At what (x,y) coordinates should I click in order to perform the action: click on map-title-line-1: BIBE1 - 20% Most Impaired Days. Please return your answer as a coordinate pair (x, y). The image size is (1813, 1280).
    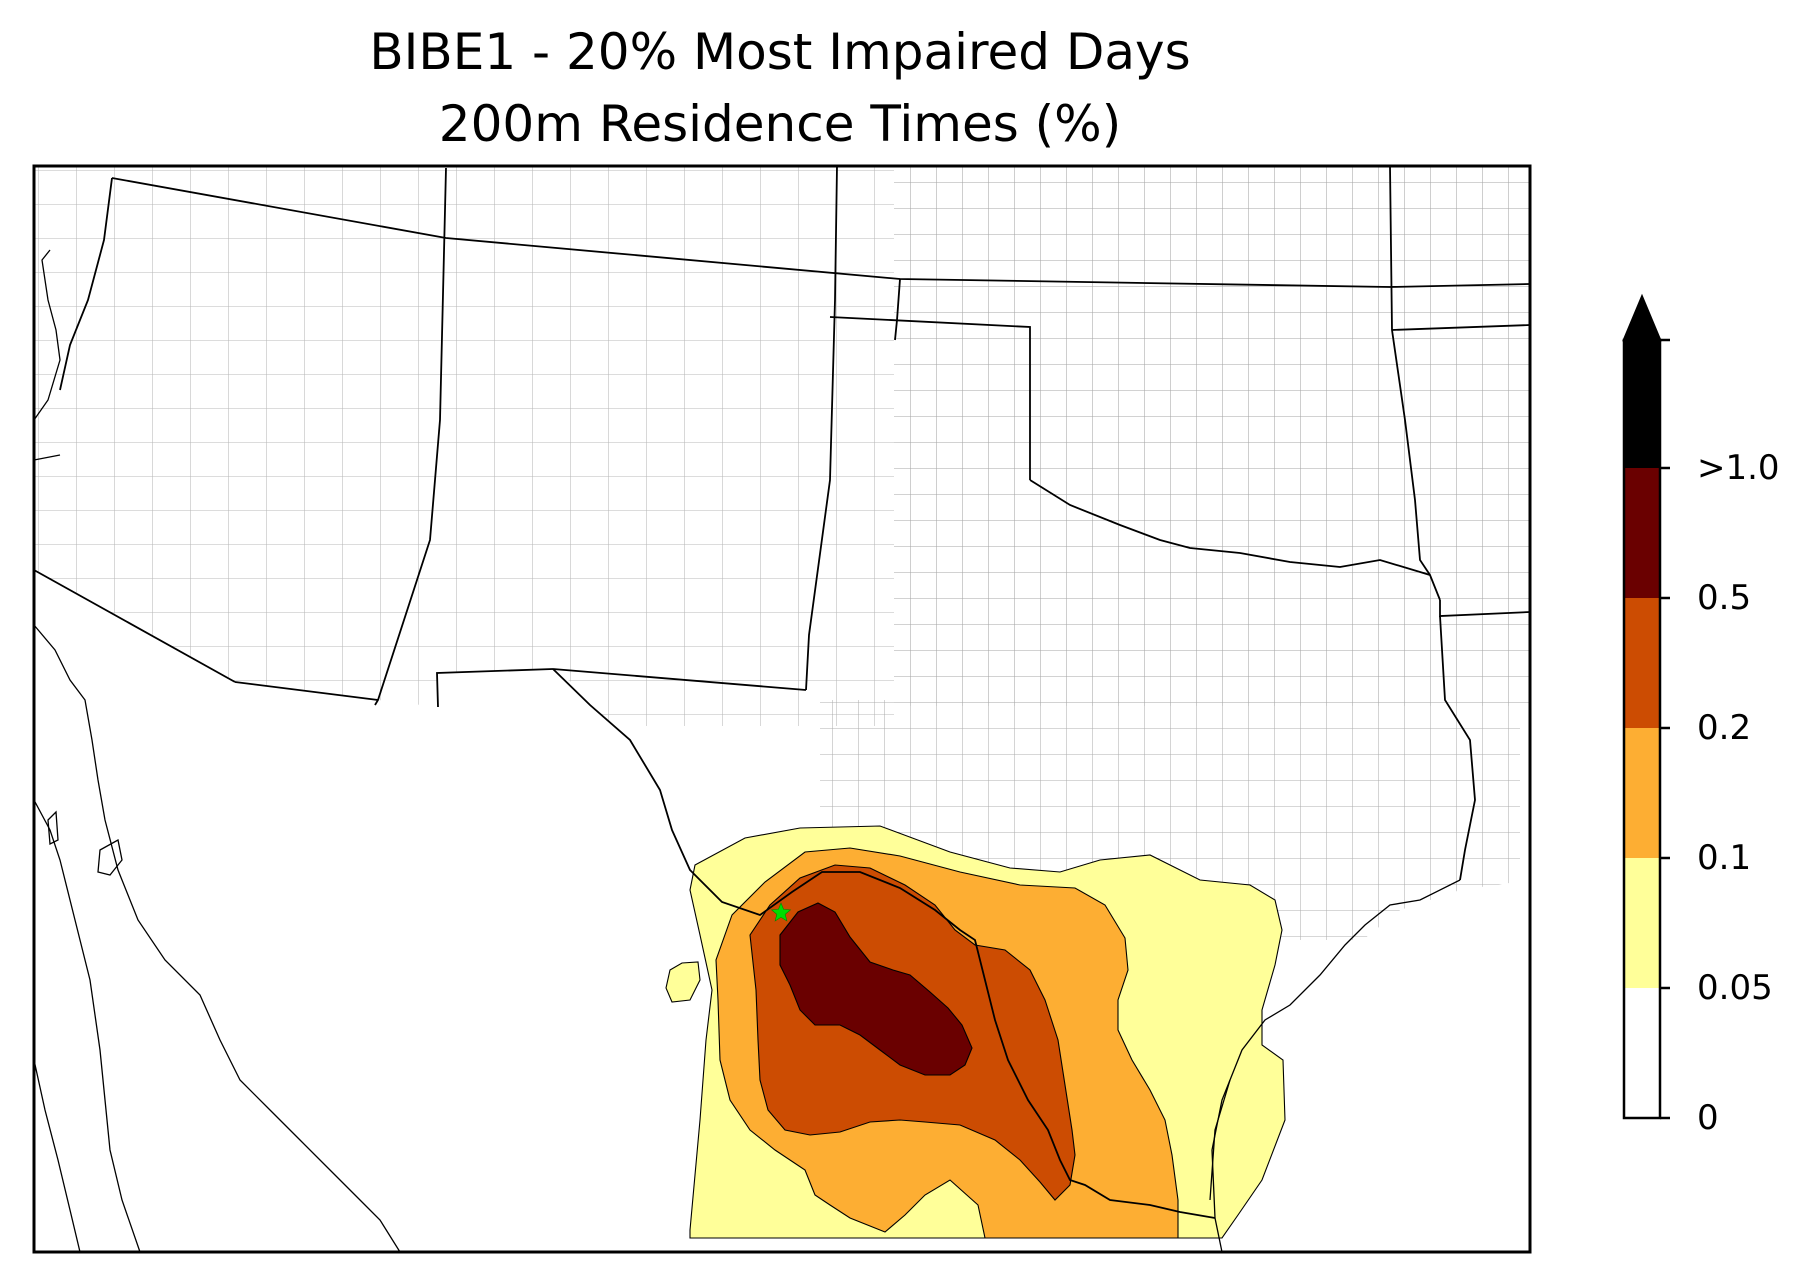
    Looking at the image, I should click on (780, 52).